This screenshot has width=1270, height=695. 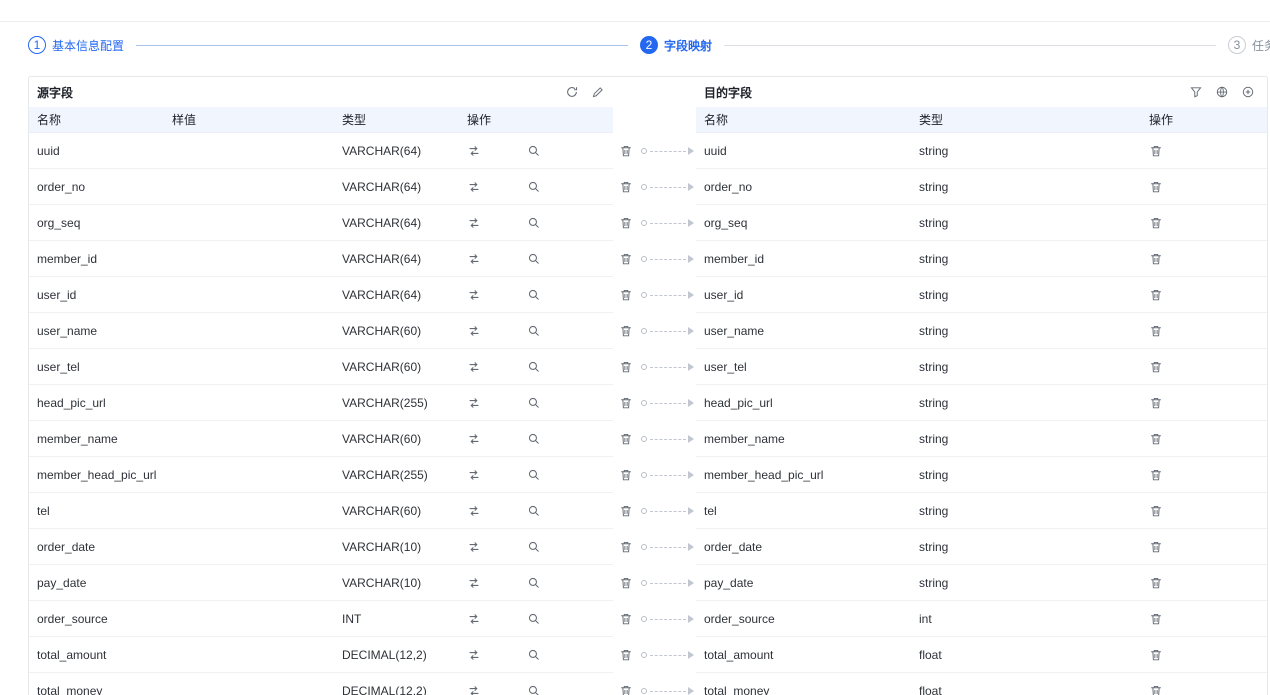 I want to click on filter-icon, so click(x=1196, y=92).